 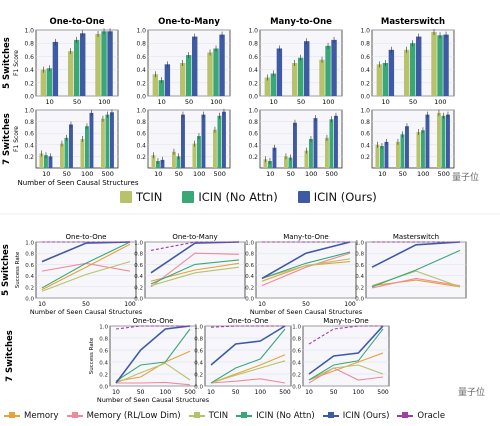 I want to click on legend-label: ICIN (No Attn), so click(x=238, y=197).